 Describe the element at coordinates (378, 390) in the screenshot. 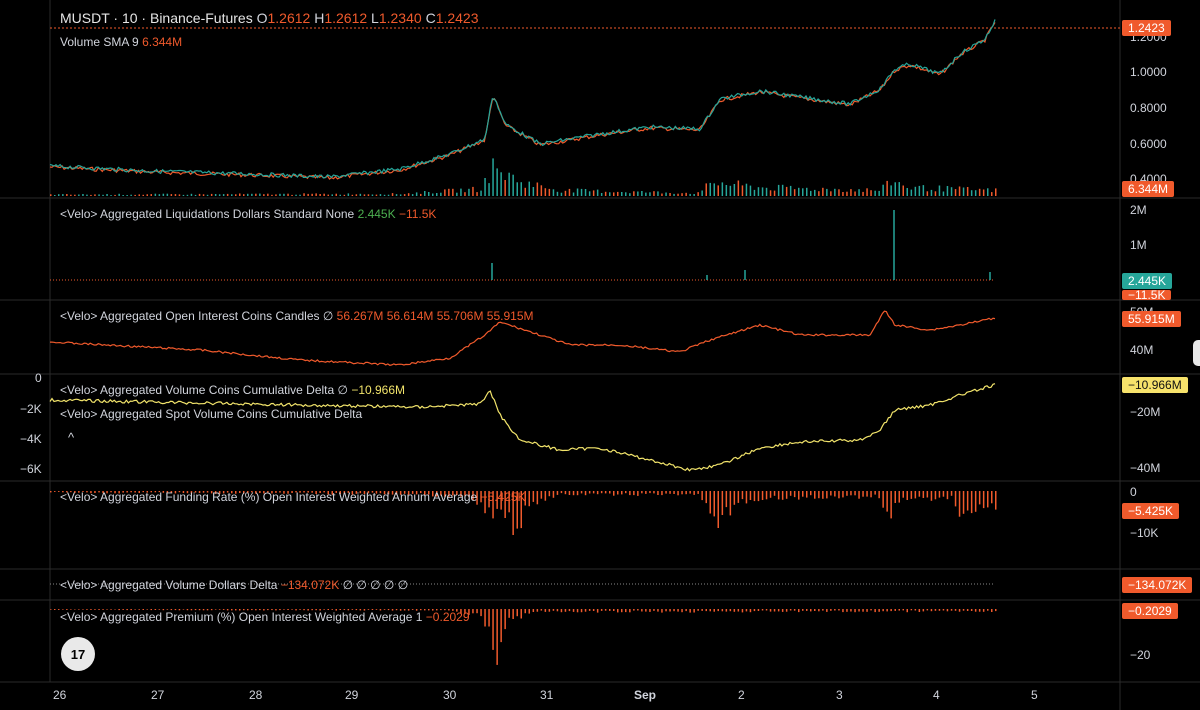

I see `volume-delta-value: −10.966M` at that location.